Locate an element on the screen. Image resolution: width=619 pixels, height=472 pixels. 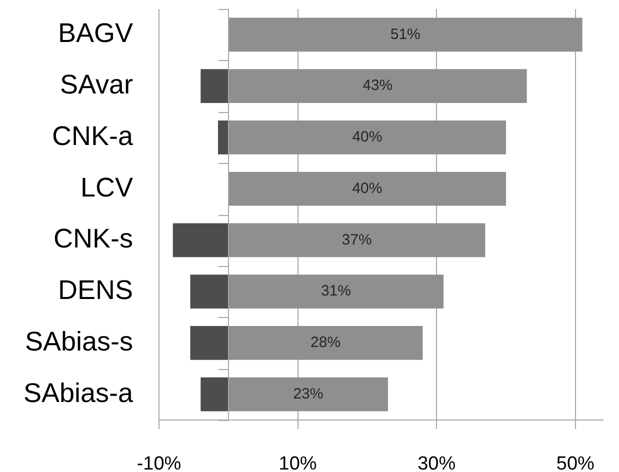
y-tick-label: SAbias-a is located at coordinates (78, 393).